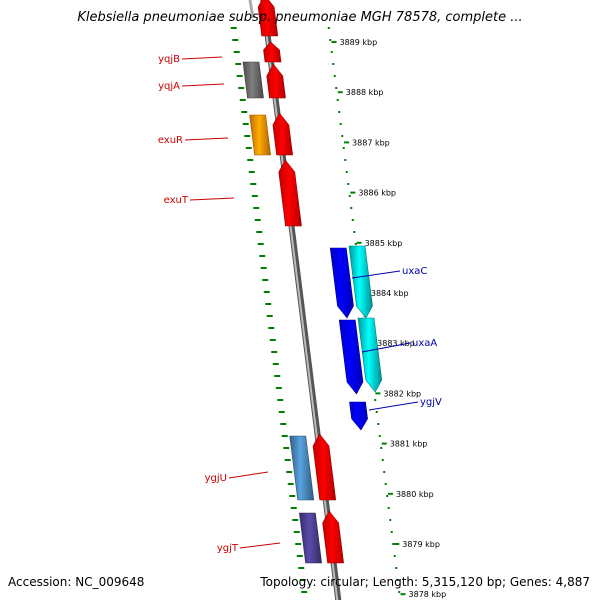 This screenshot has width=600, height=600. What do you see at coordinates (365, 92) in the screenshot?
I see `scale-label: 3888 kbp` at bounding box center [365, 92].